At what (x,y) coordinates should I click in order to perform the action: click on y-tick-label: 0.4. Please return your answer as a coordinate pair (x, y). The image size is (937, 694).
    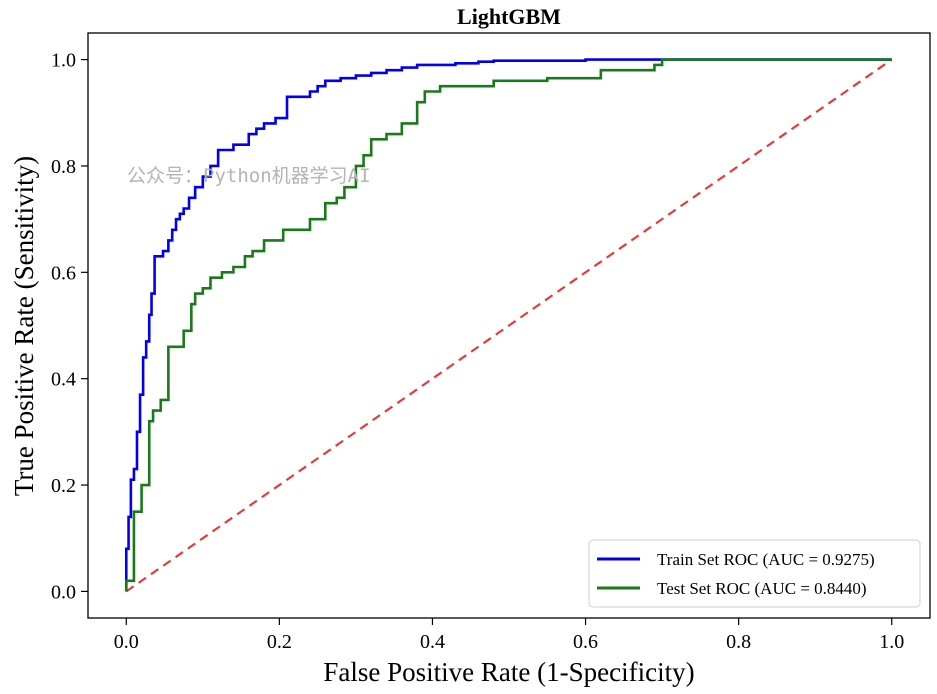
    Looking at the image, I should click on (63, 380).